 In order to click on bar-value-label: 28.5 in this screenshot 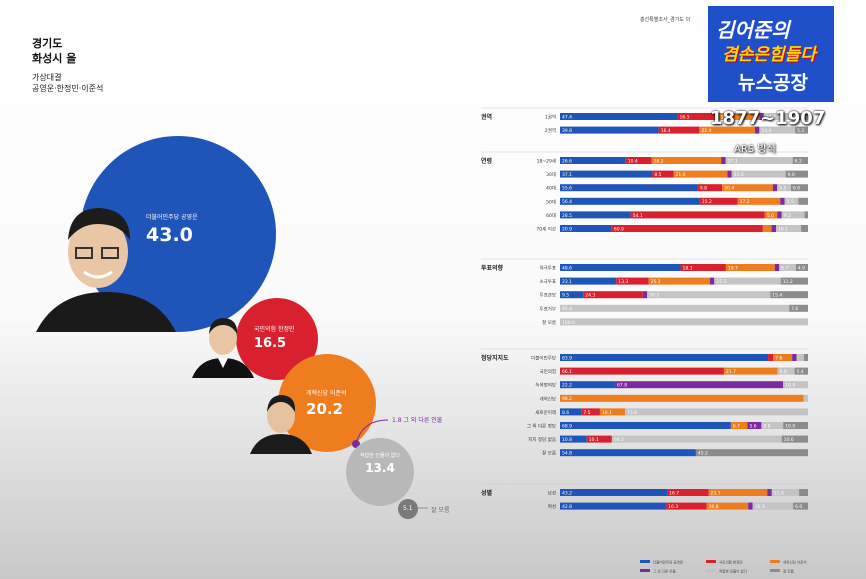, I will do `click(567, 216)`.